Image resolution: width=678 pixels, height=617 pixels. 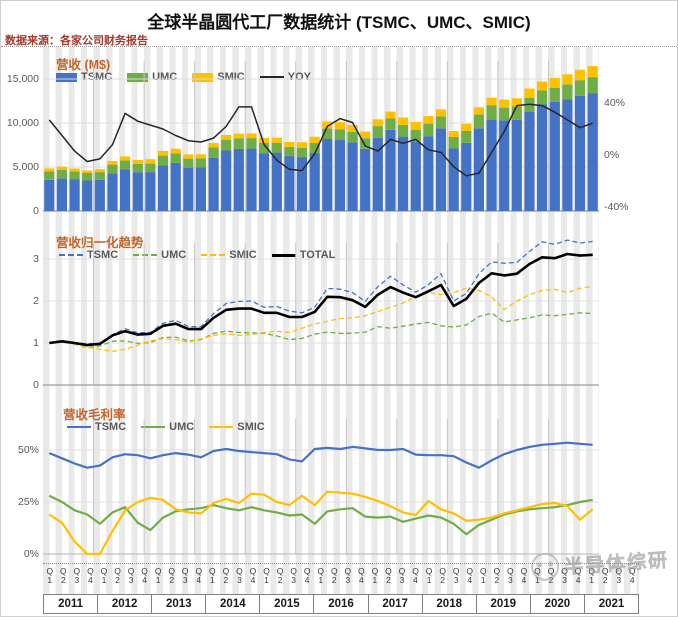 I want to click on year-cell: 2014, so click(x=233, y=604).